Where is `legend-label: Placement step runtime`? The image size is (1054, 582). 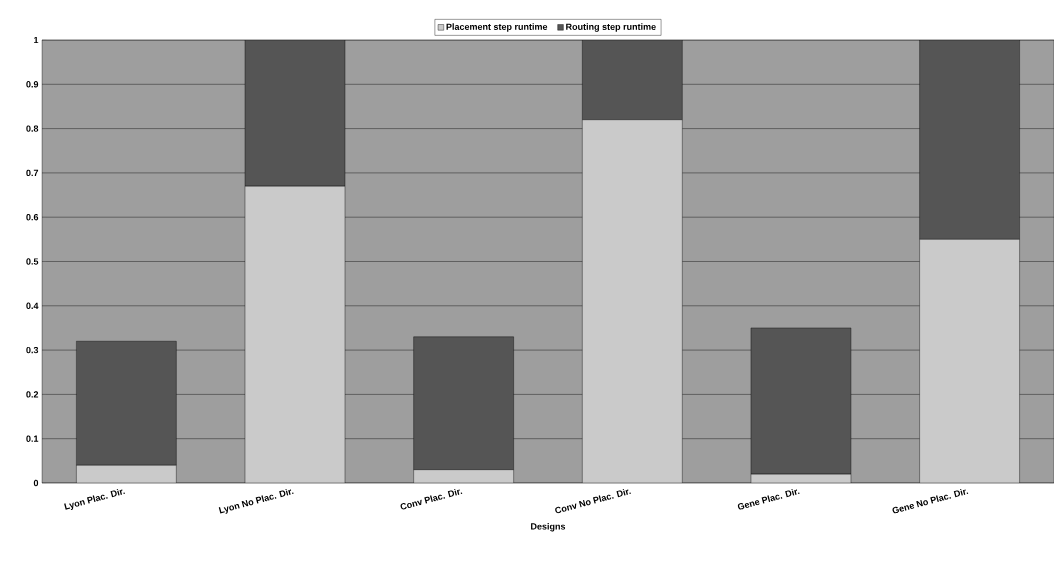 legend-label: Placement step runtime is located at coordinates (497, 27).